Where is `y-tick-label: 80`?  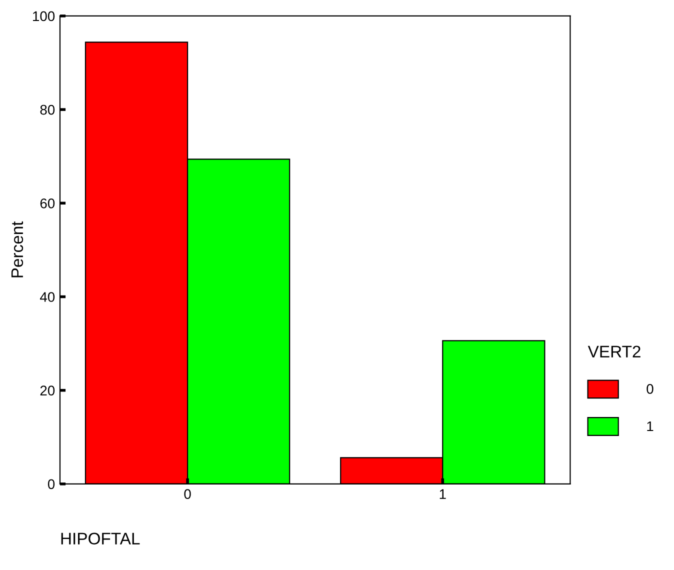
y-tick-label: 80 is located at coordinates (47, 109).